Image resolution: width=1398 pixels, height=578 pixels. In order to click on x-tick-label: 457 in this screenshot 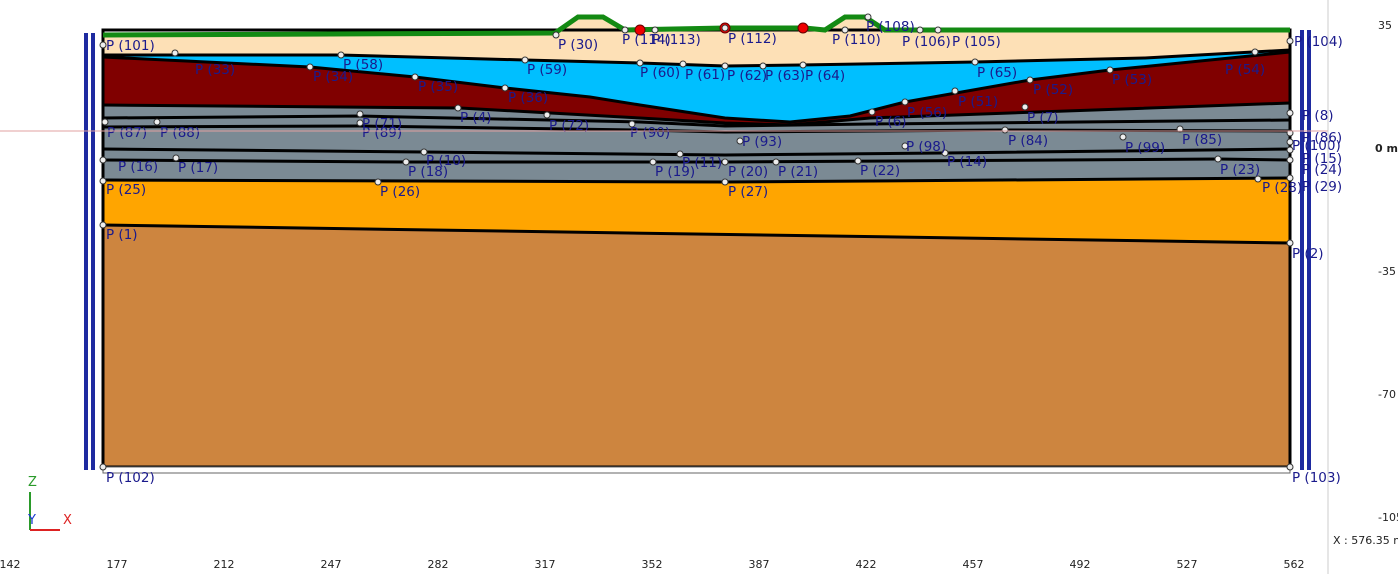, I will do `click(973, 564)`.